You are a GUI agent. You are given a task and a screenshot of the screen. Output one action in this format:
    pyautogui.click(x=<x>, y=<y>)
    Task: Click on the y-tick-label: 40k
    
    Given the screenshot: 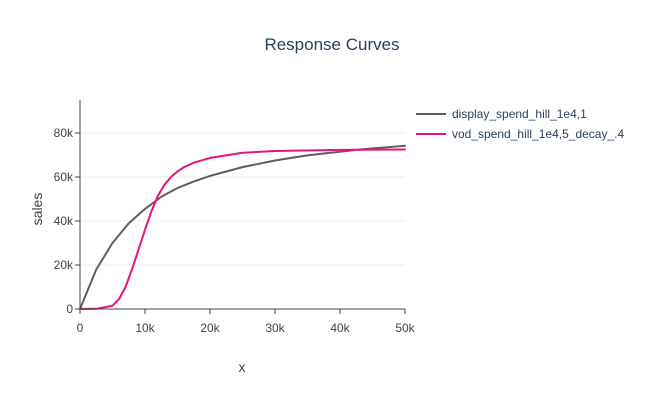 What is the action you would take?
    pyautogui.click(x=64, y=221)
    